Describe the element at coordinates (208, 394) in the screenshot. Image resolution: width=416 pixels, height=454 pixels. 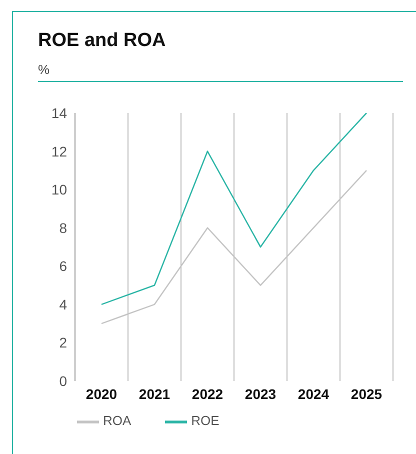
I see `x-tick-label: 2022` at that location.